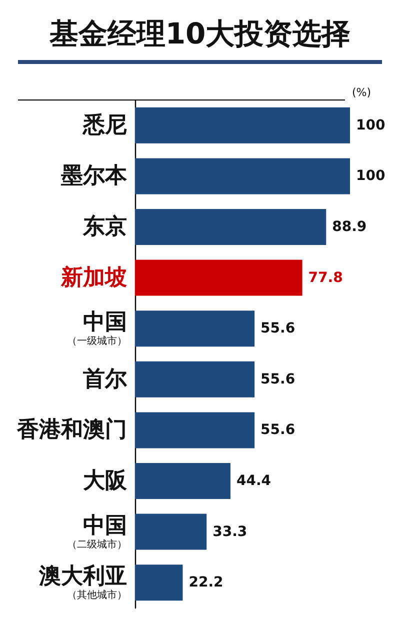 Image resolution: width=400 pixels, height=620 pixels. What do you see at coordinates (199, 33) in the screenshot?
I see `chart-title: 基金经理10大投资选择` at bounding box center [199, 33].